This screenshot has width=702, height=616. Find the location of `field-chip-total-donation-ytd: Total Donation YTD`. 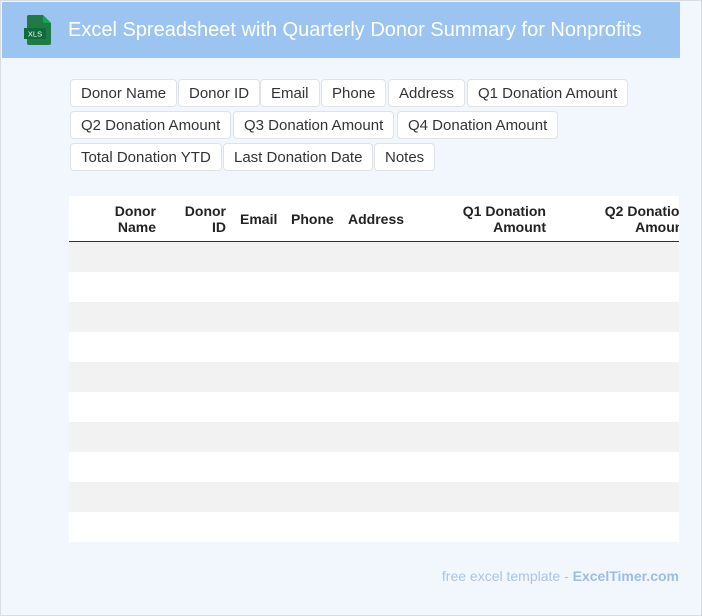

field-chip-total-donation-ytd: Total Donation YTD is located at coordinates (146, 157).